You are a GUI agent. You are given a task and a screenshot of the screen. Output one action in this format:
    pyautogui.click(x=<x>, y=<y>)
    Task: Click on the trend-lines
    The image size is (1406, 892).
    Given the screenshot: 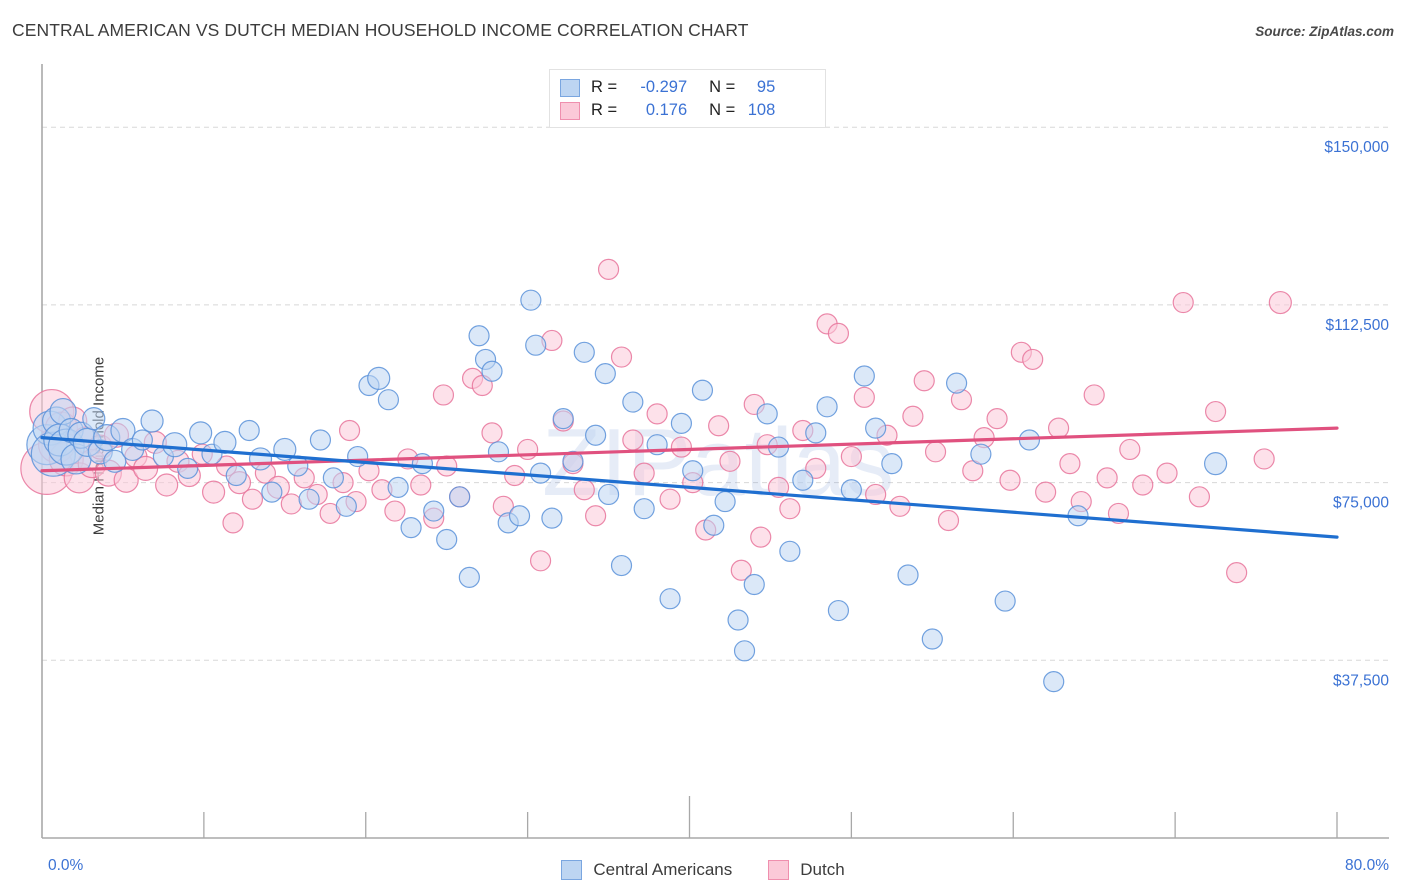 What is the action you would take?
    pyautogui.click(x=689, y=482)
    